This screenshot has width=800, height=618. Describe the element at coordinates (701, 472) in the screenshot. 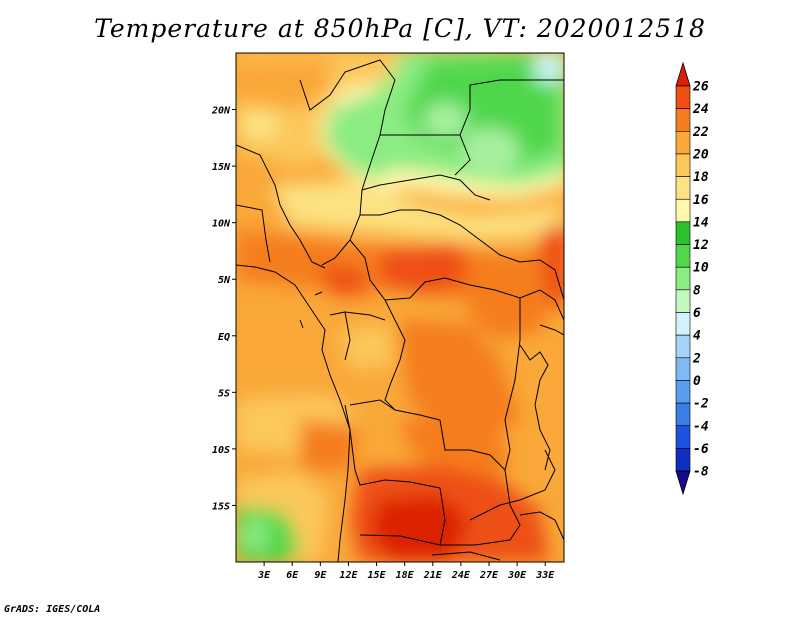

I see `colorbar-label: -8` at that location.